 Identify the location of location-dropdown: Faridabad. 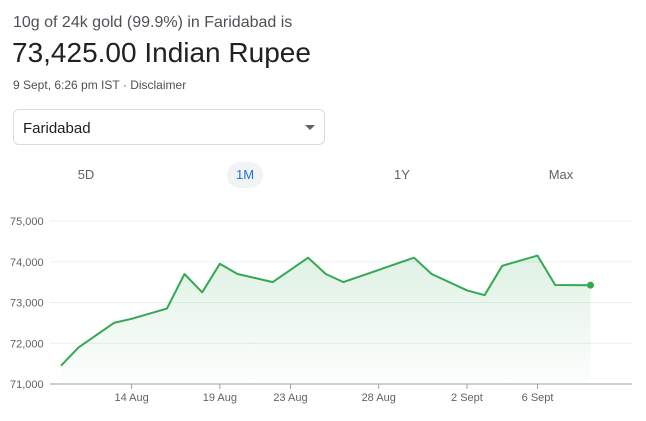
(169, 127).